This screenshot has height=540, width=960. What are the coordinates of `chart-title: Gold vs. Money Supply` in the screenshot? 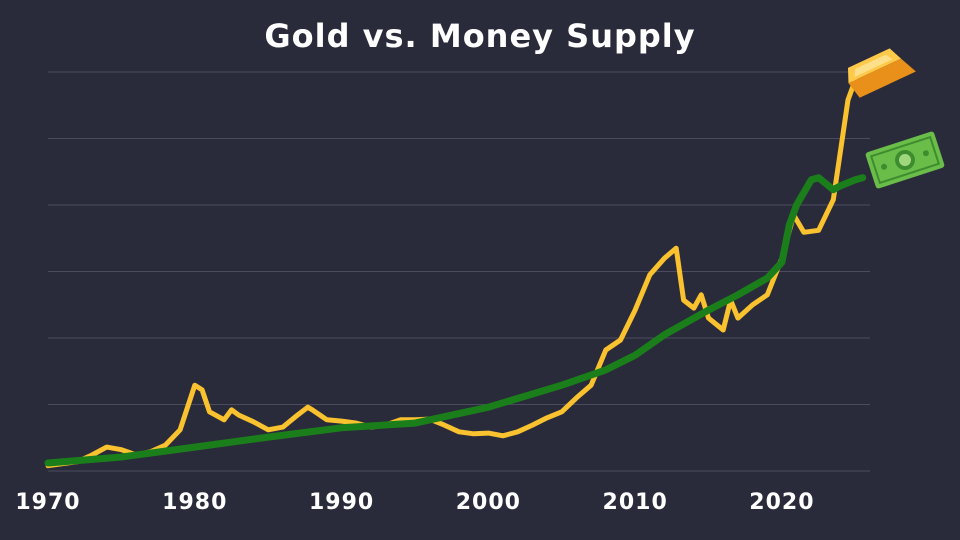 It's located at (479, 36).